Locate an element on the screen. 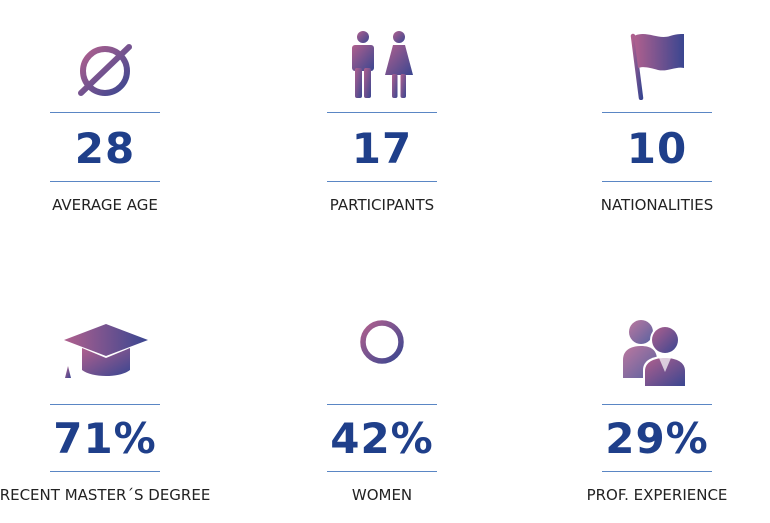  stat-value: 28 is located at coordinates (105, 148).